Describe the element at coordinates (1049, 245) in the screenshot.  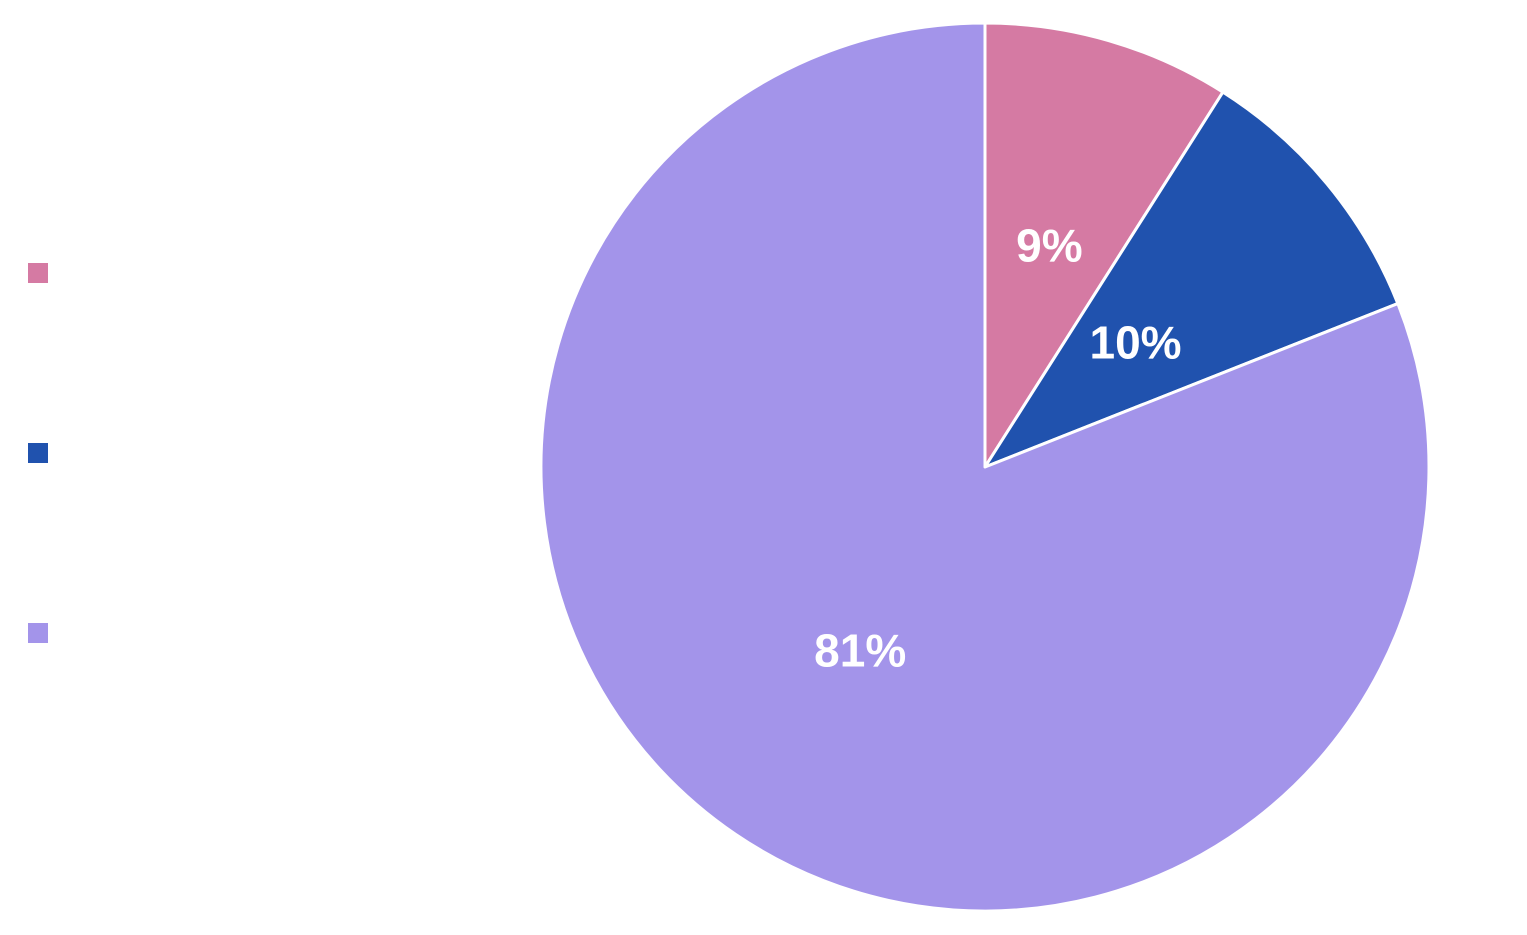
I see `slice-data-label: 9%` at that location.